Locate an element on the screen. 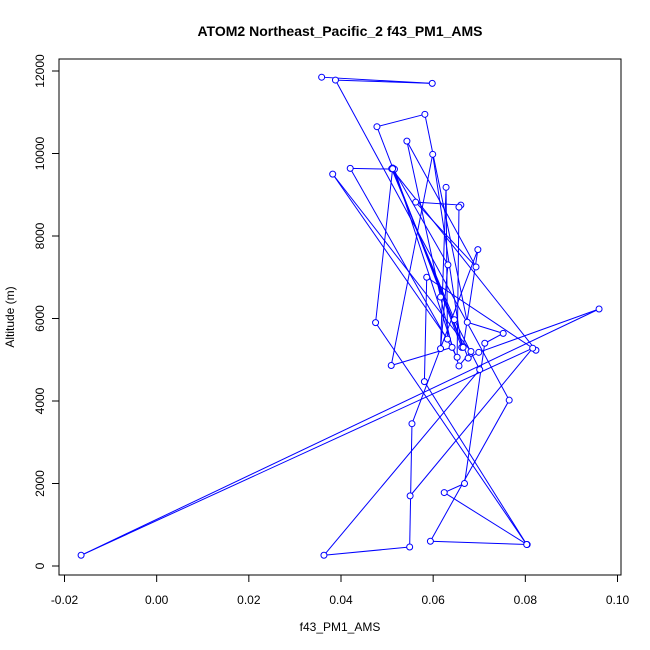  y-tick-label: 4000 is located at coordinates (40, 400).